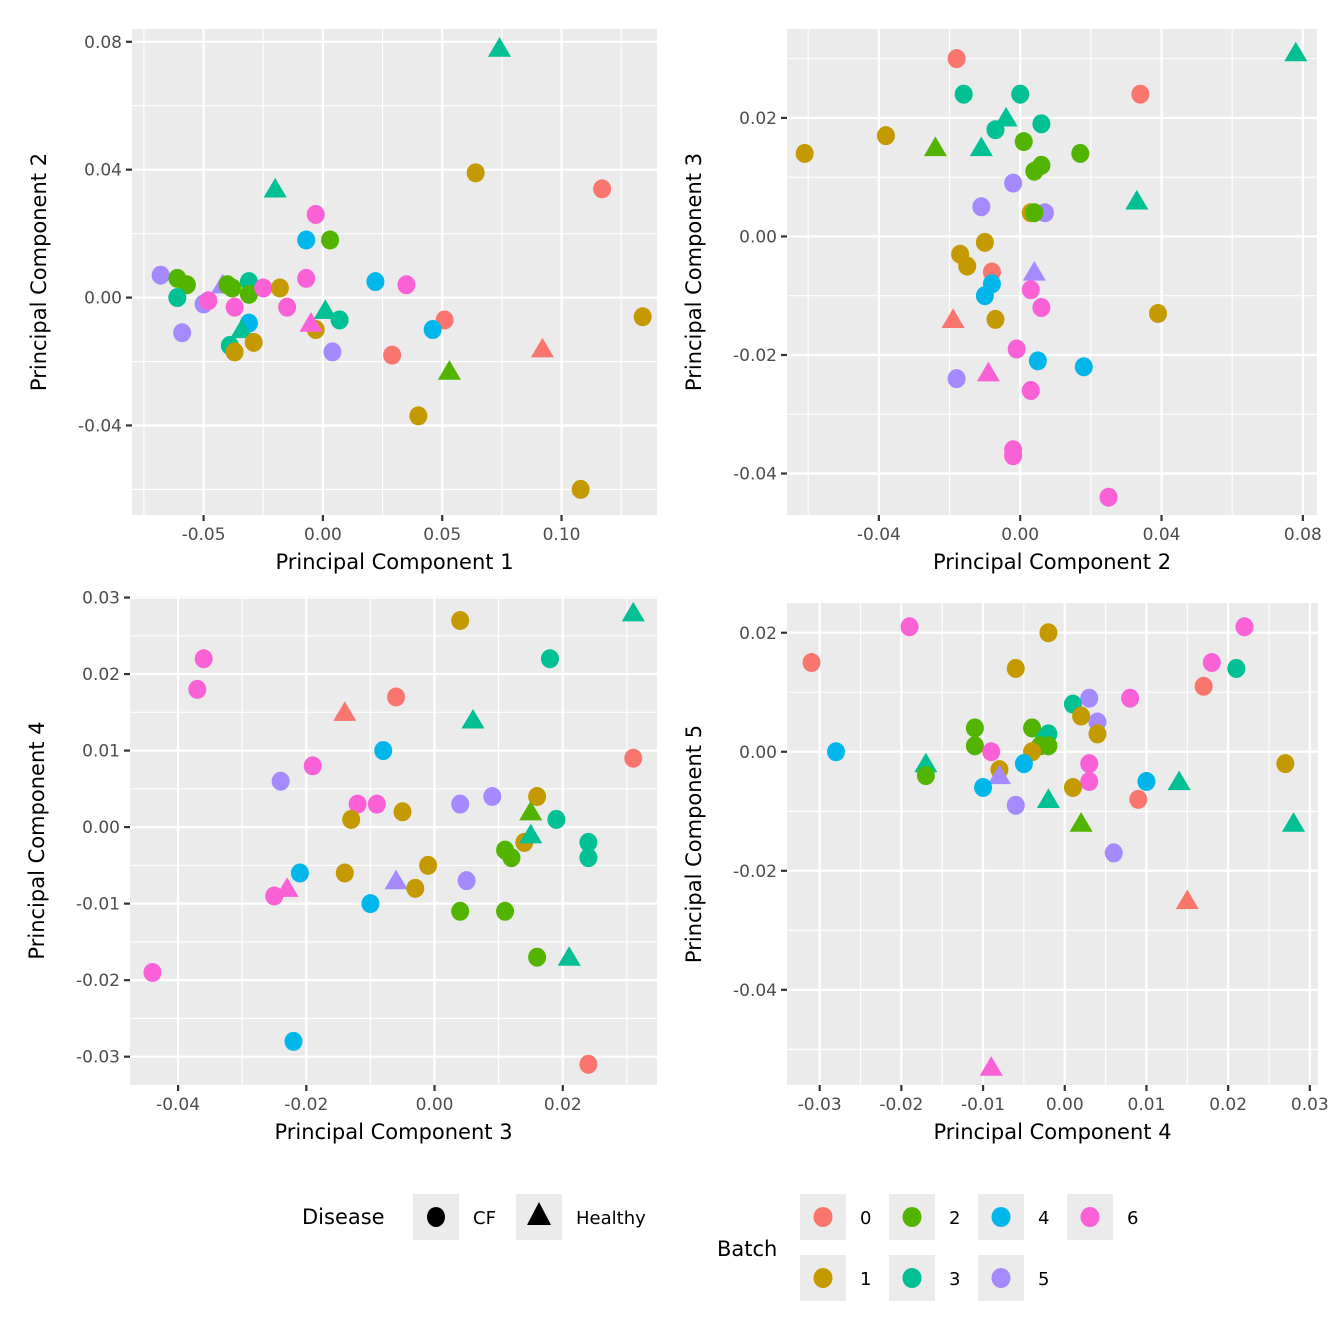 This screenshot has height=1344, width=1344. I want to click on x-tick-label: -0.02, so click(901, 1105).